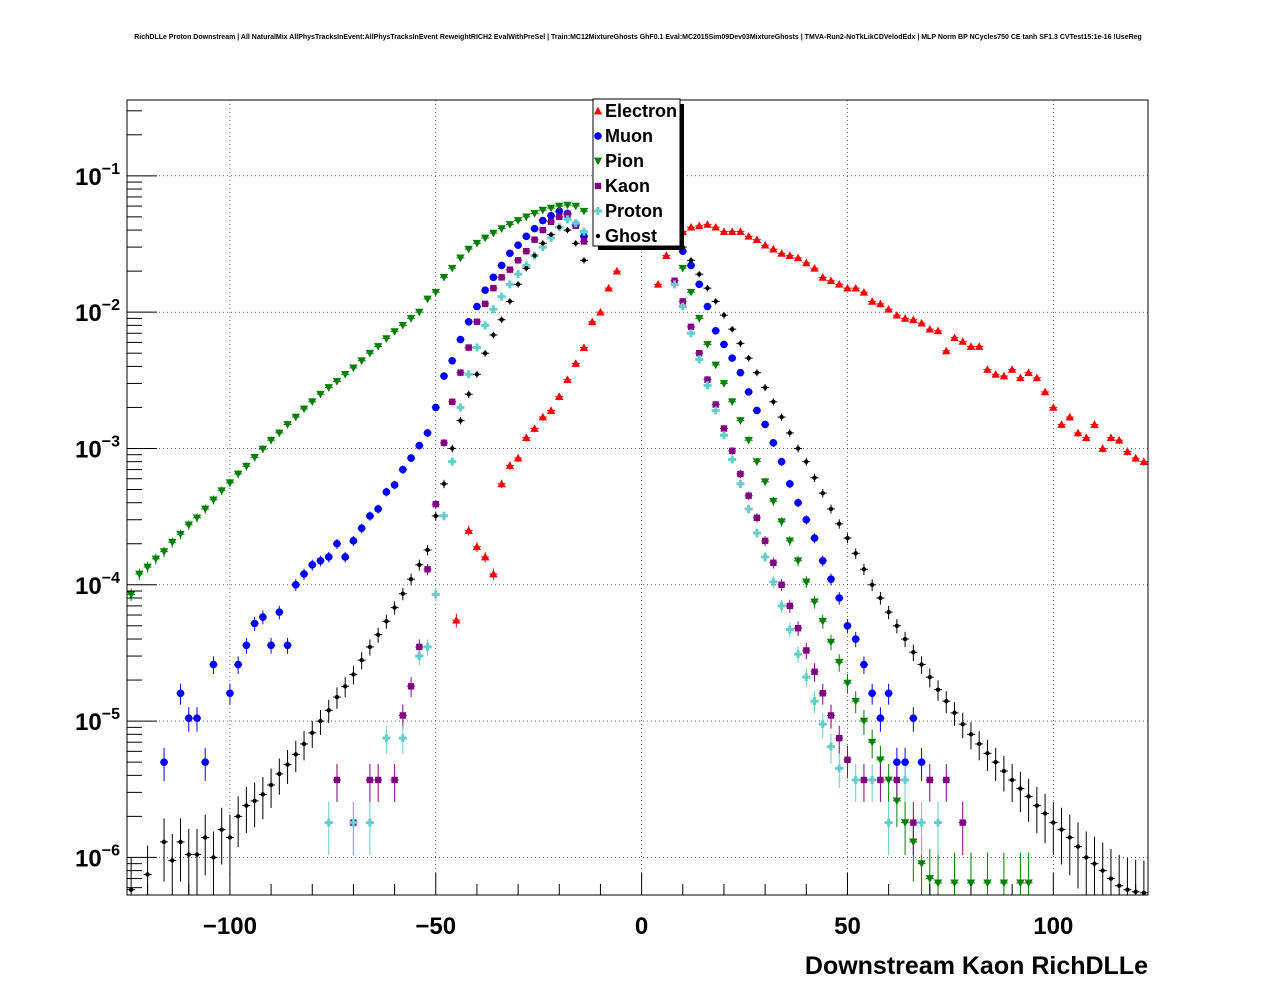 This screenshot has width=1276, height=996. Describe the element at coordinates (638, 174) in the screenshot. I see `legend: Electron Muon Pion Kaon Proton Ghost` at that location.